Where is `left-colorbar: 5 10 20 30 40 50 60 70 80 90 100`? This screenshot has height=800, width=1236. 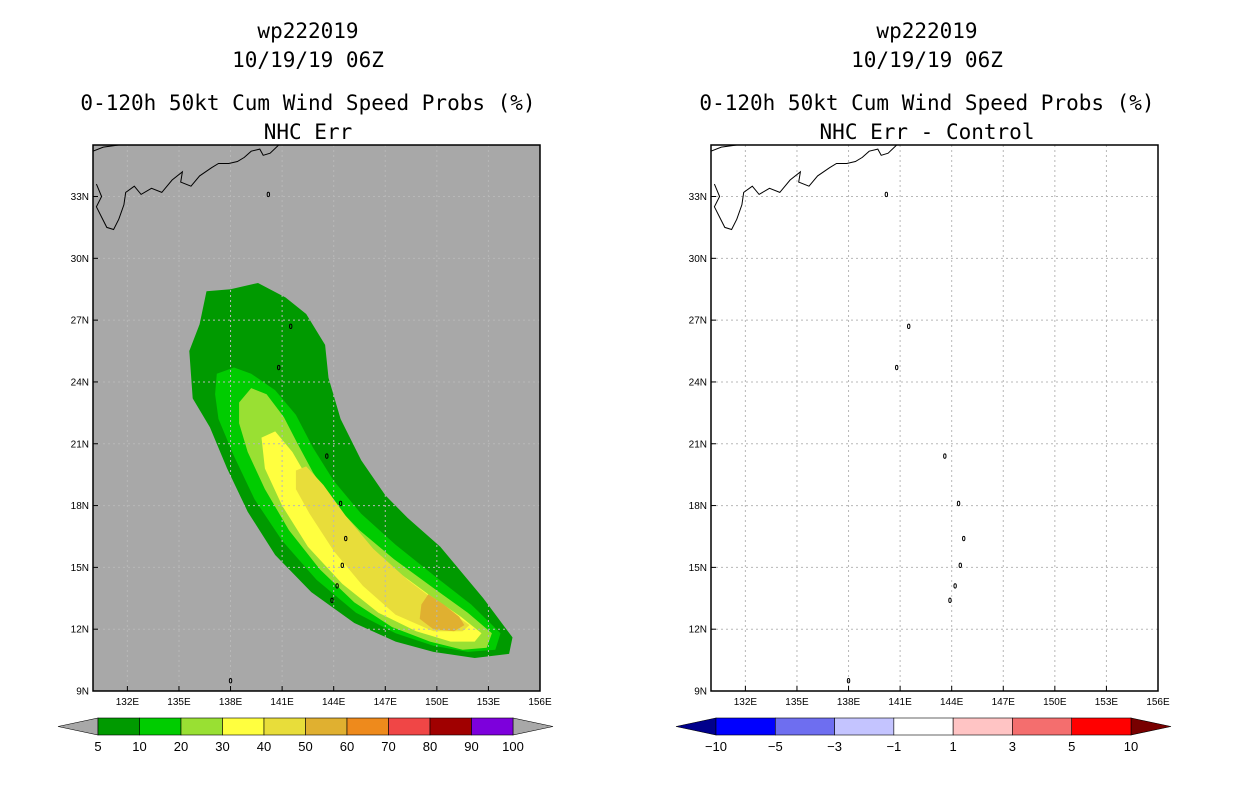 left-colorbar: 5 10 20 30 40 50 60 70 80 90 100 is located at coordinates (305, 735).